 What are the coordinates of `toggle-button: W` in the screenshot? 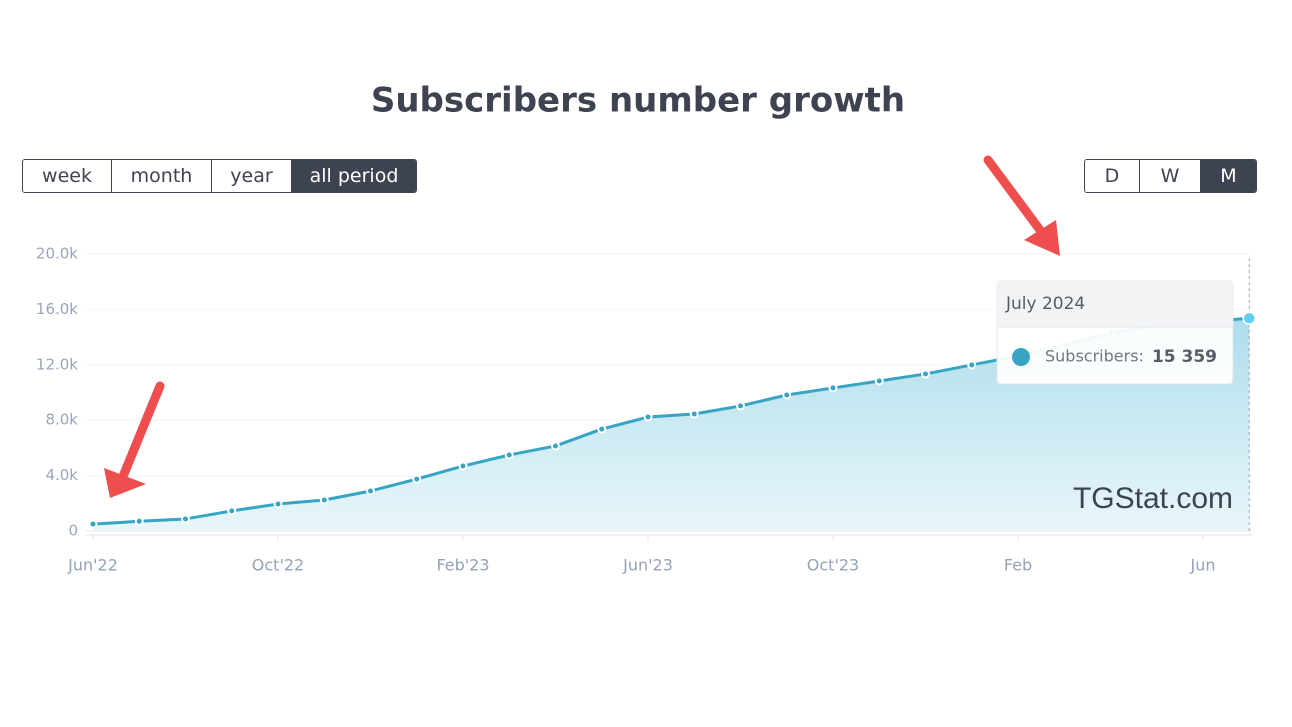 It's located at (1169, 176).